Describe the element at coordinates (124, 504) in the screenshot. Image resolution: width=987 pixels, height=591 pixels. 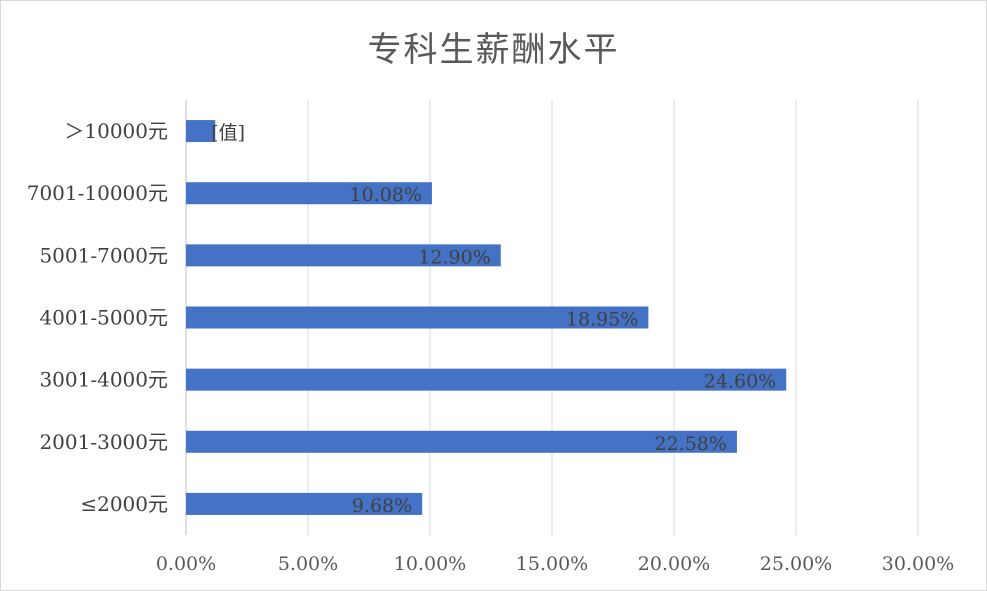
I see `category-label: ≤2000元` at that location.